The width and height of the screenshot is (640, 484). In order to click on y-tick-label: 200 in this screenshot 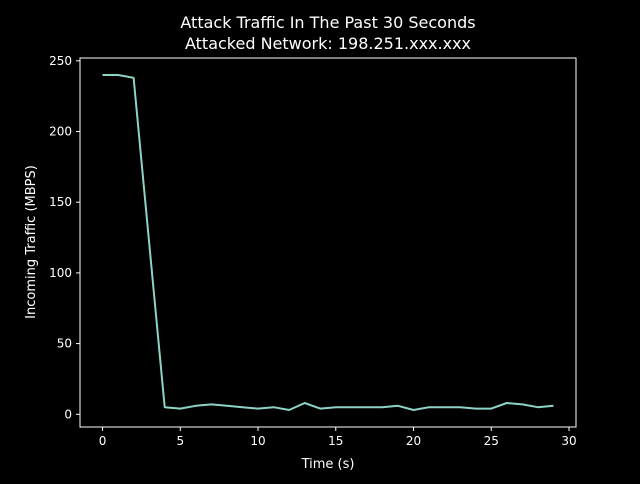, I will do `click(60, 132)`.